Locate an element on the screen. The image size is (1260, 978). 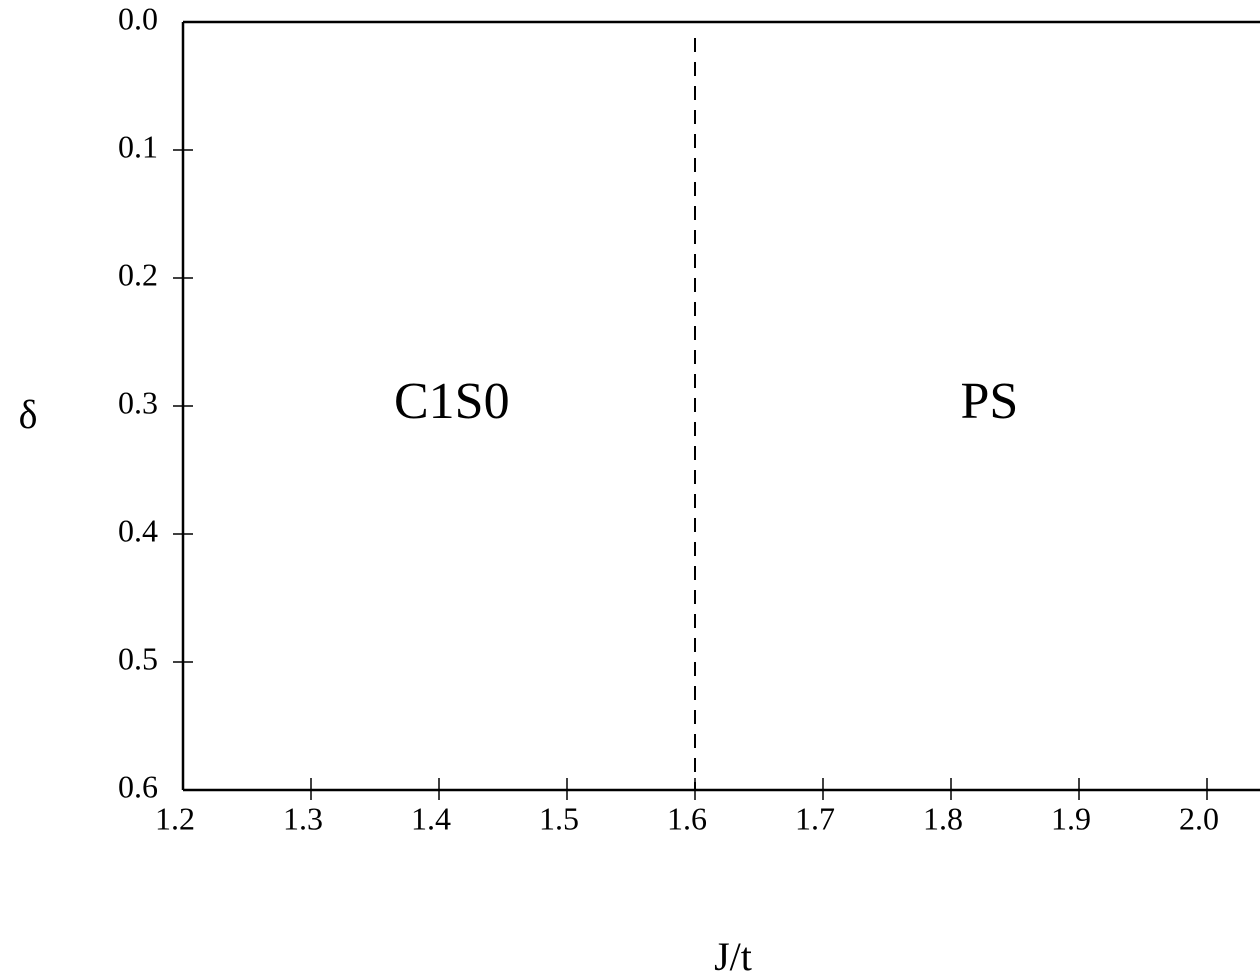
y-tick-label: 0.0 is located at coordinates (138, 18).